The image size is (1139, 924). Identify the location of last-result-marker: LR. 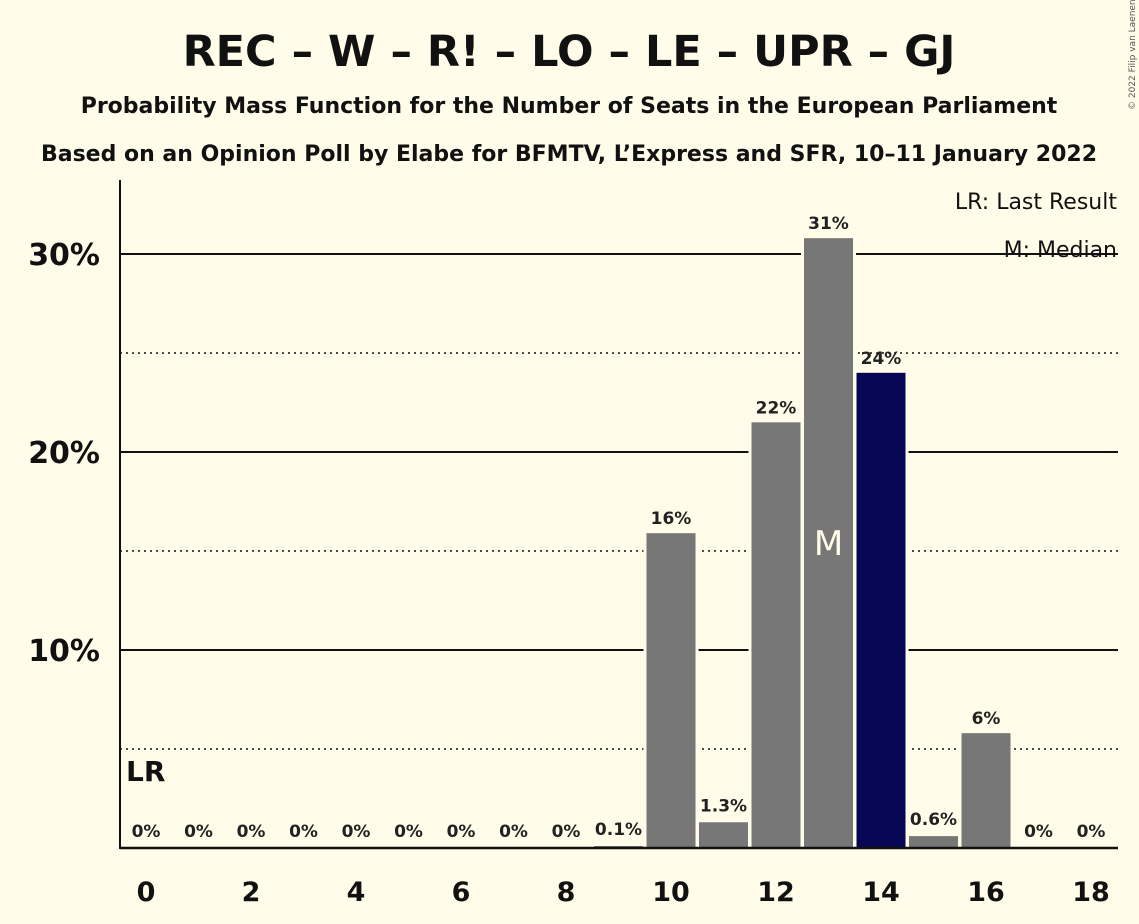
(145, 771).